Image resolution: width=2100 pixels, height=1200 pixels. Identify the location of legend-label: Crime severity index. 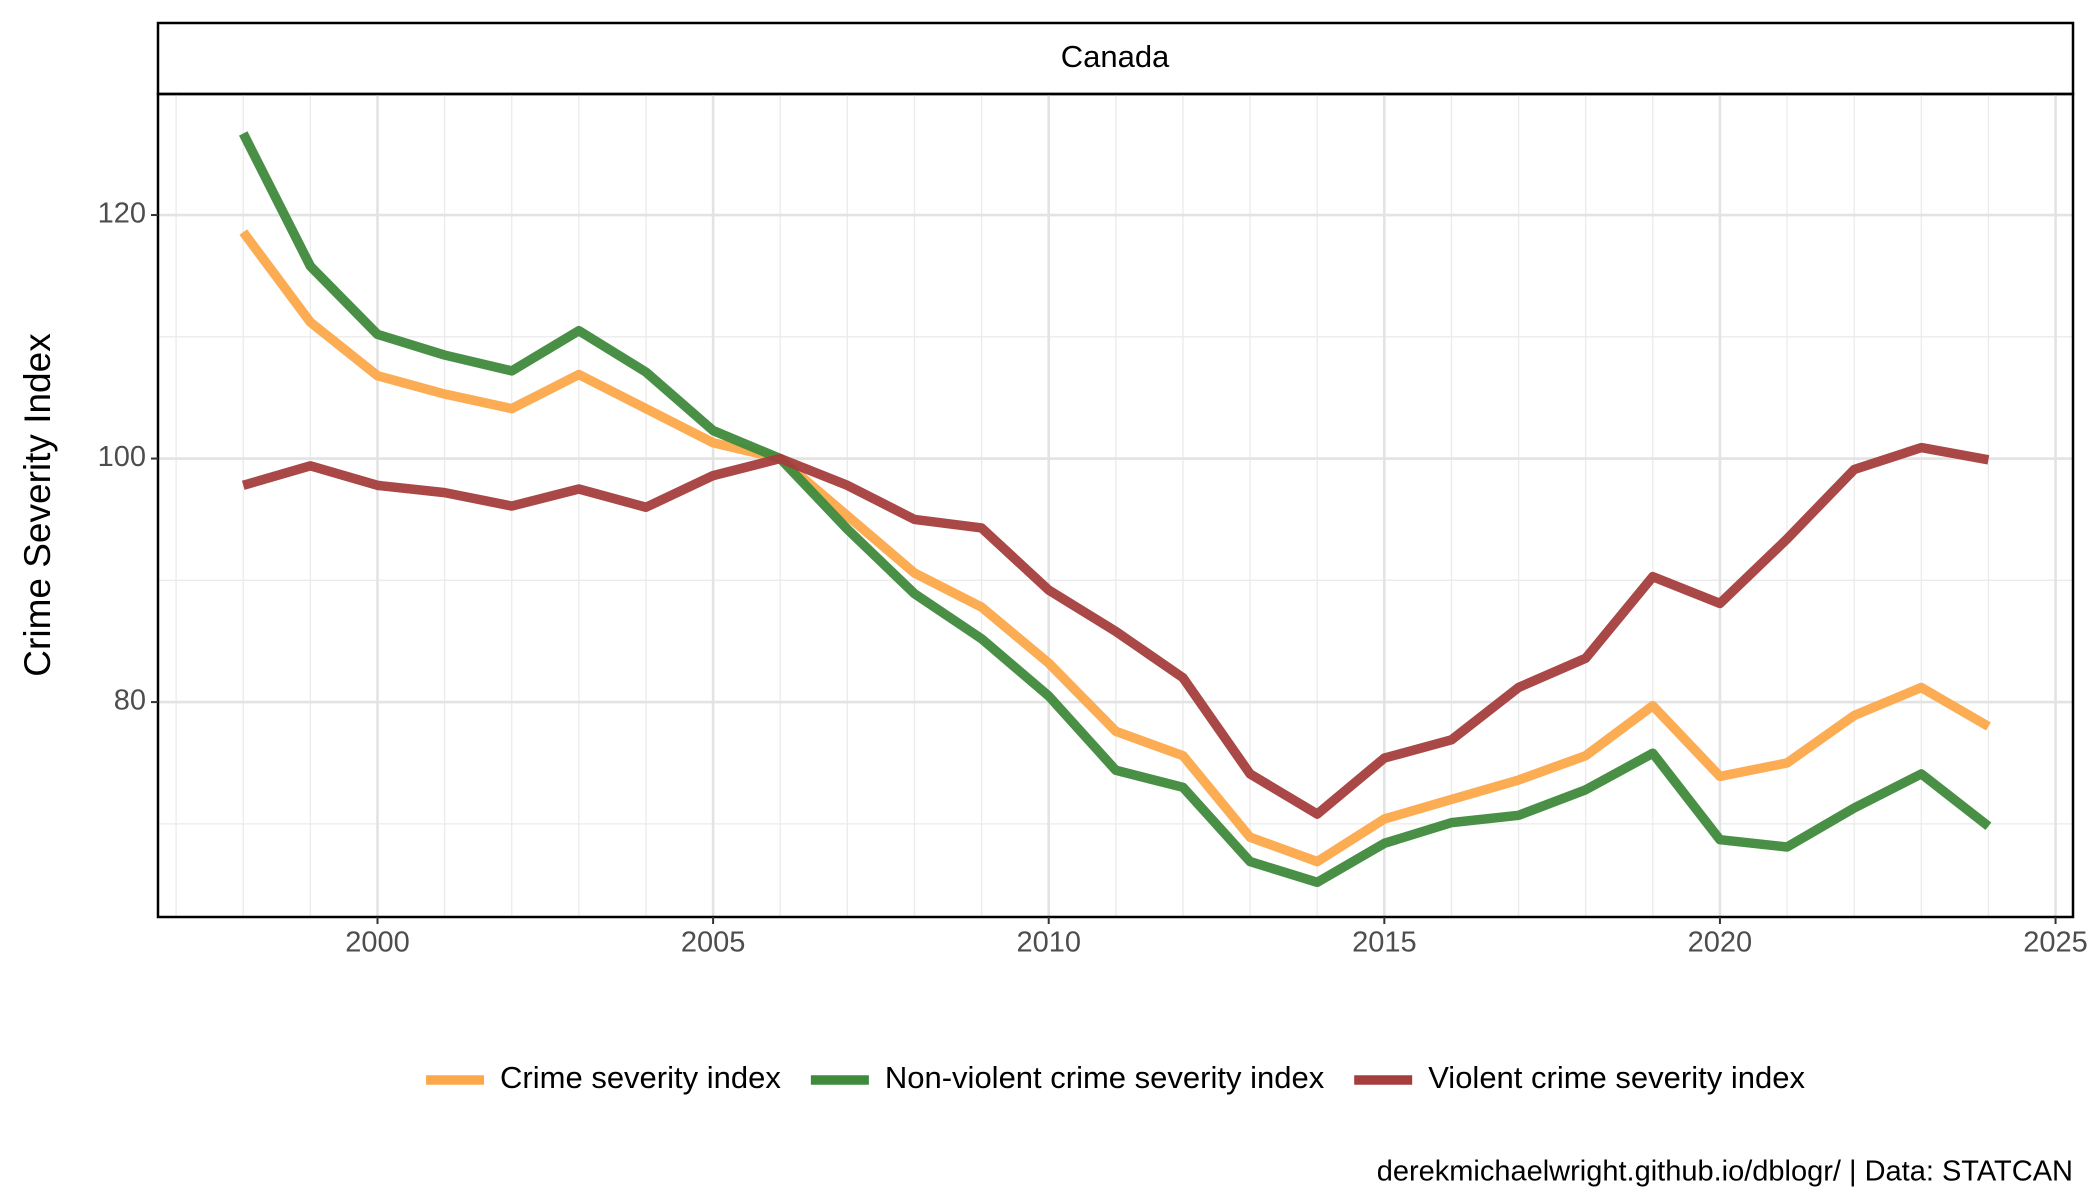
(640, 1077).